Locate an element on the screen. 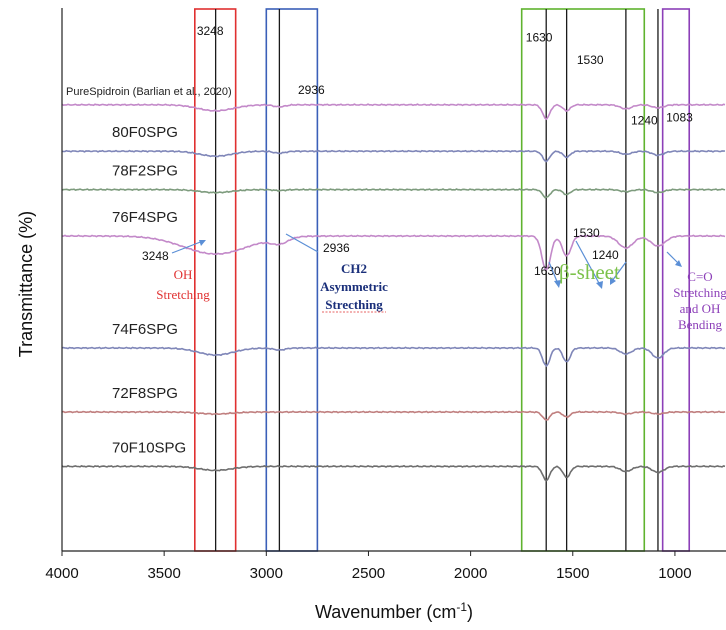 The width and height of the screenshot is (726, 630). peak-labels: 3248 2936 1630 1530 1240 1083 is located at coordinates (445, 76).